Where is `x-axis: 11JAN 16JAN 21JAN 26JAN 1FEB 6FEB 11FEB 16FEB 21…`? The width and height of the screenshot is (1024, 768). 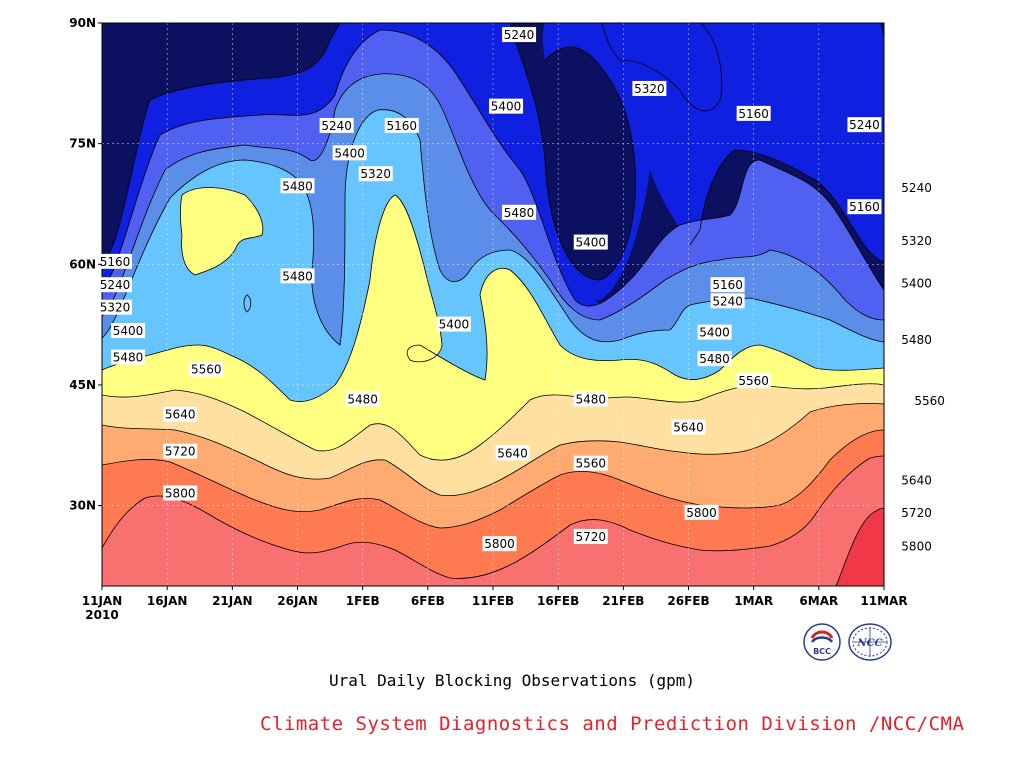
x-axis: 11JAN 16JAN 21JAN 26JAN 1FEB 6FEB 11FEB 16FEB 21… is located at coordinates (495, 604).